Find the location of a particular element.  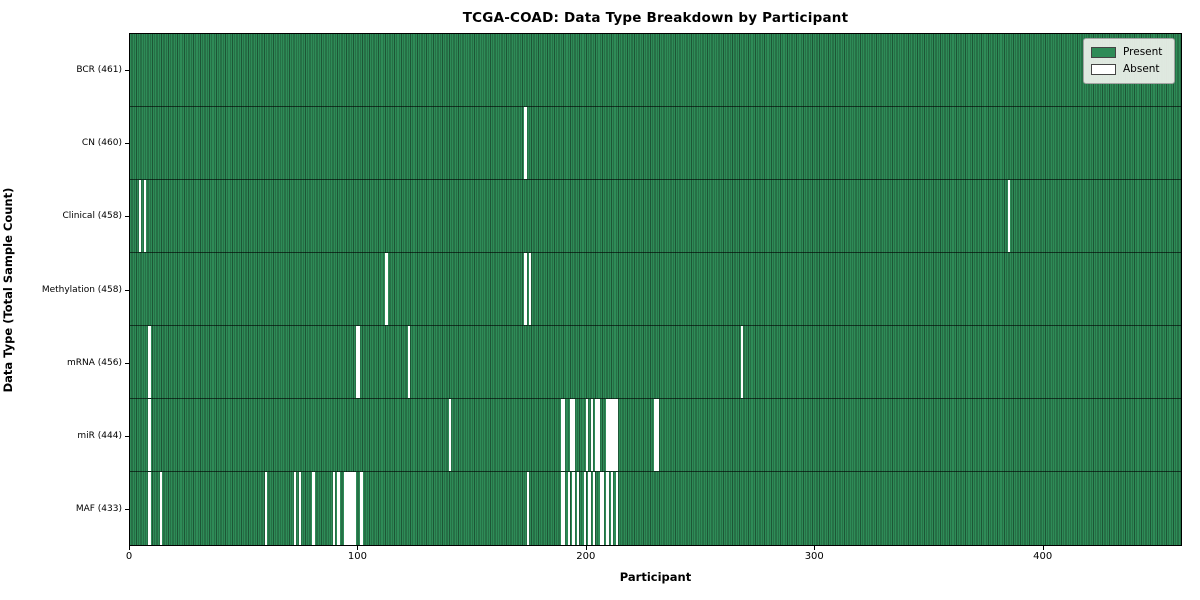

data-row-methylation is located at coordinates (655, 289).